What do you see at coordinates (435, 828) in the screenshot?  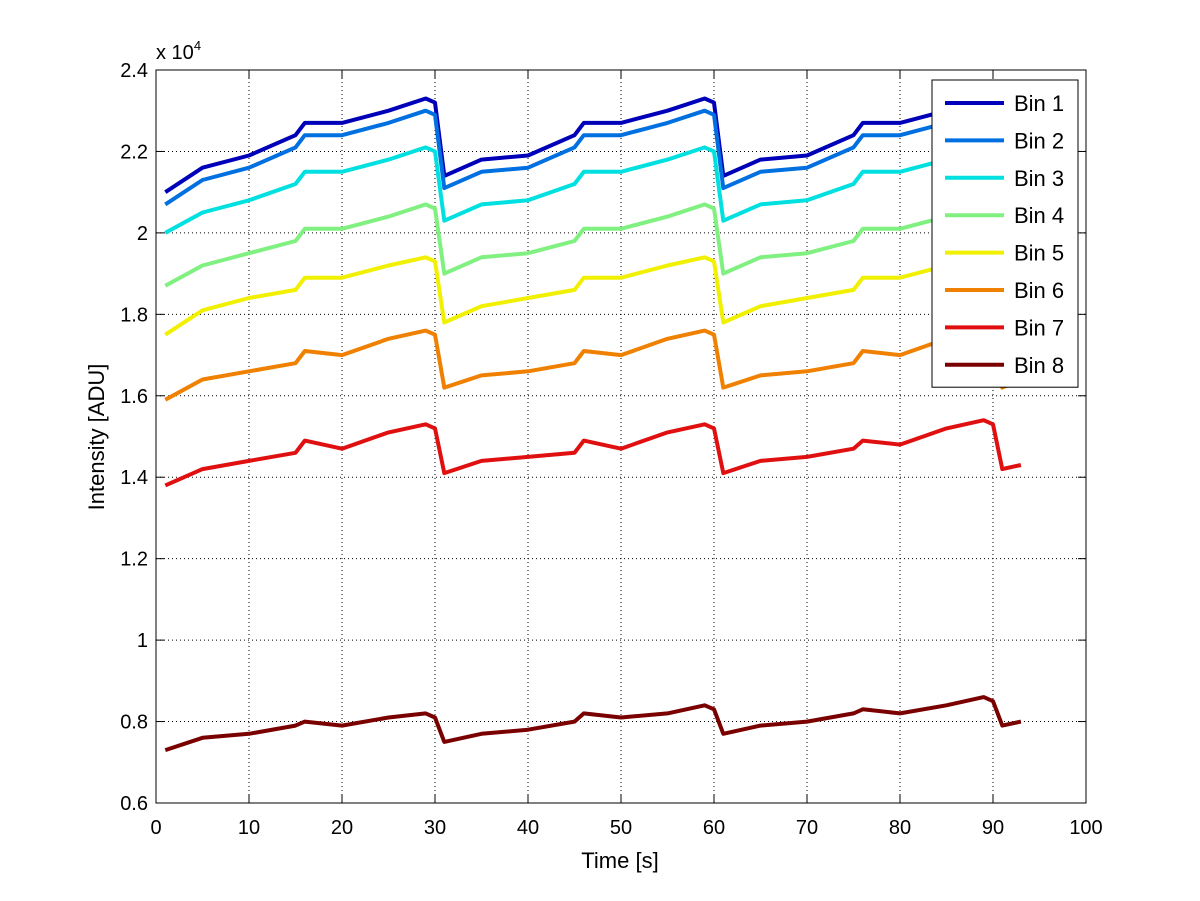 I see `x-tick-label: 30` at bounding box center [435, 828].